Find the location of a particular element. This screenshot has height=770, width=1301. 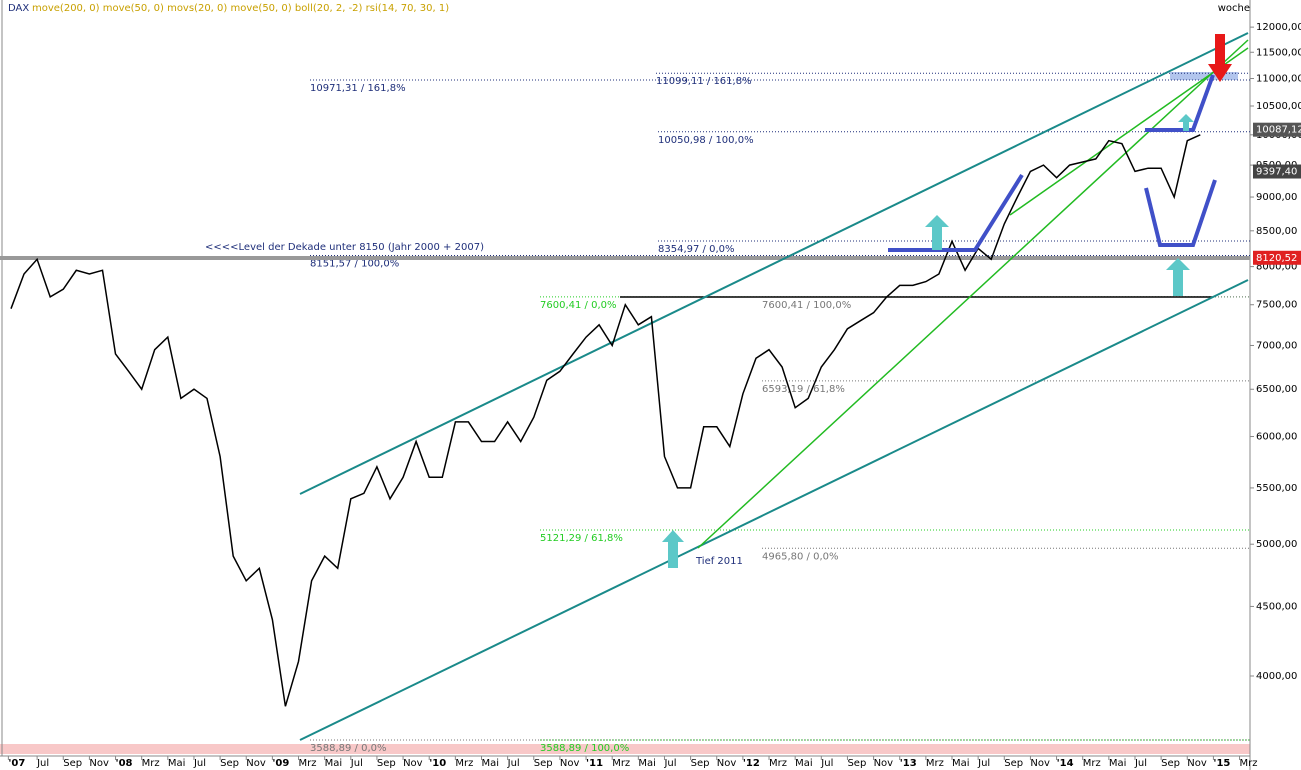

level-label: 7600,41 / 0,0% is located at coordinates (578, 305).